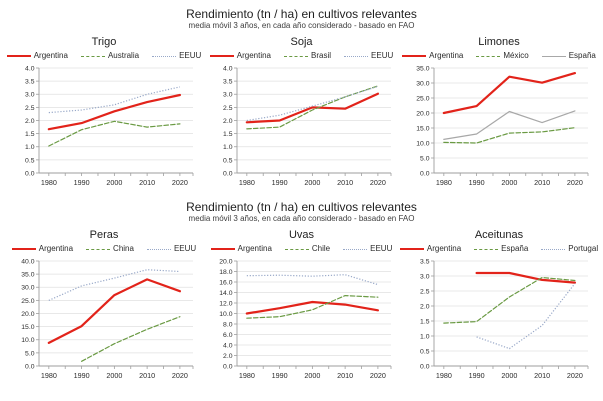 The height and width of the screenshot is (401, 603). What do you see at coordinates (30, 108) in the screenshot?
I see `y-tick-label: 2.5` at bounding box center [30, 108].